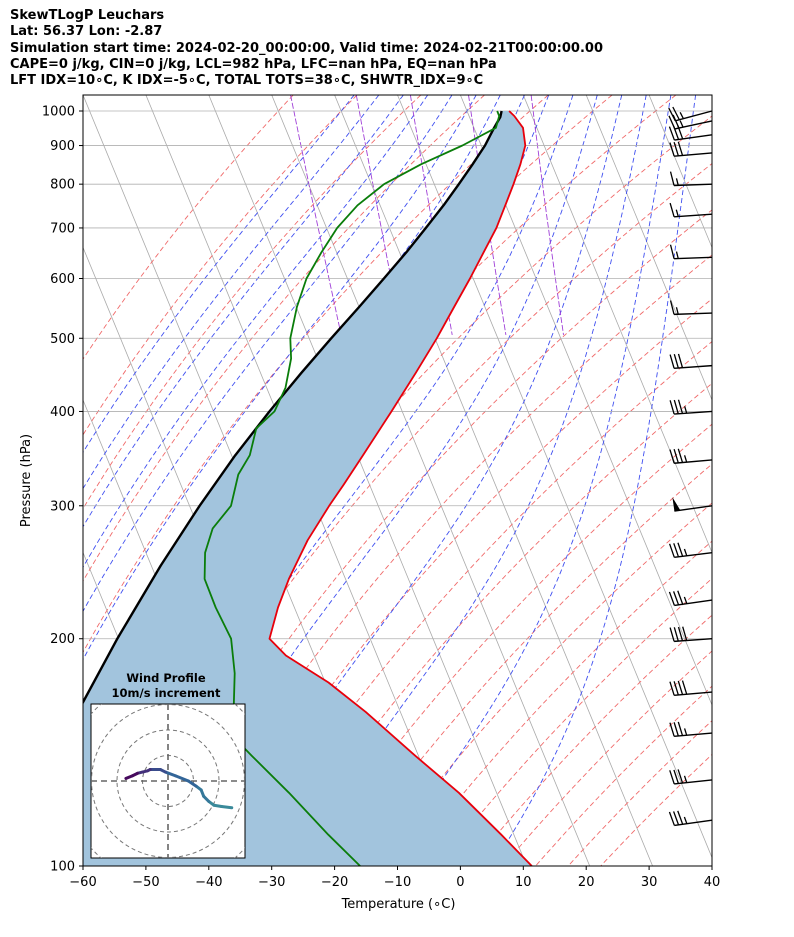  I want to click on x-tick-label: 30, so click(649, 882).